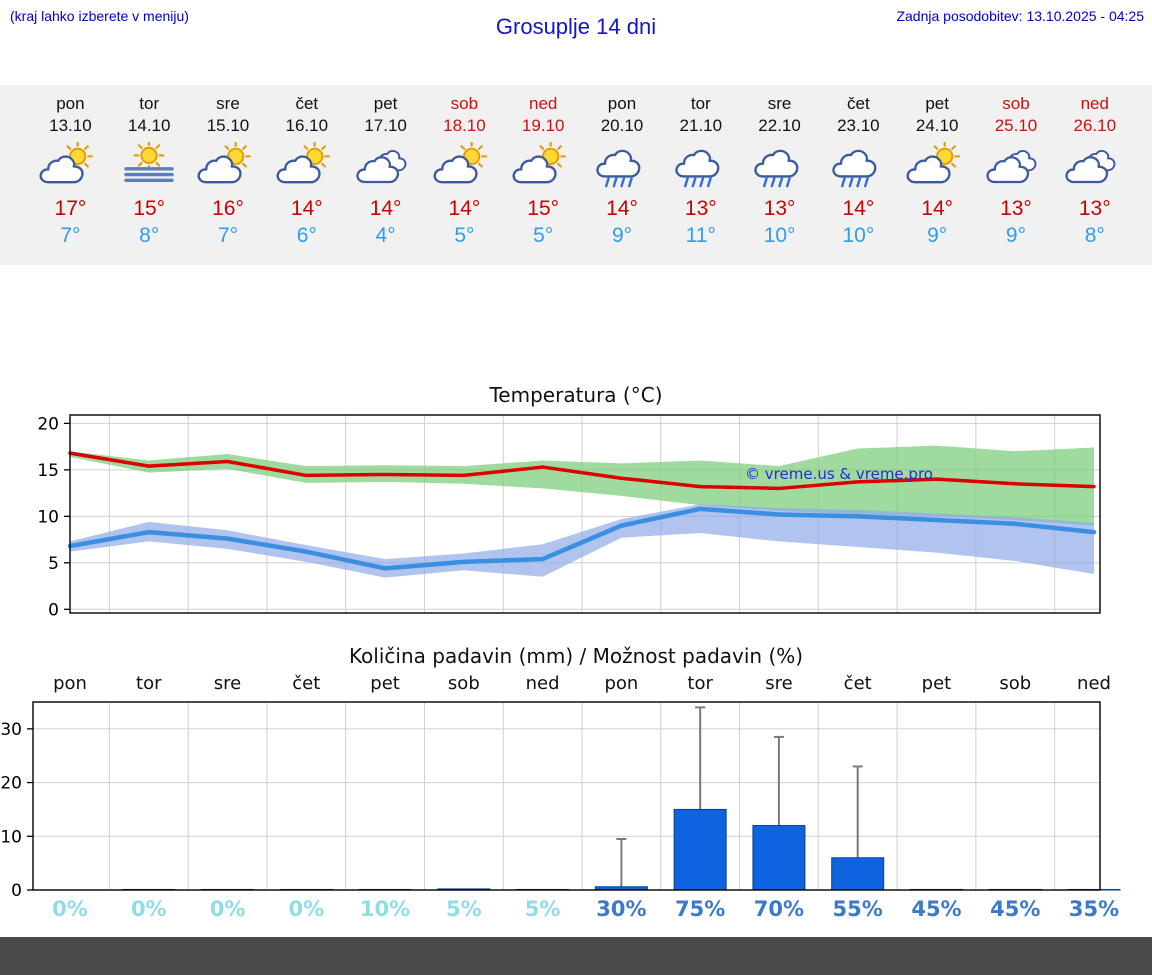 The width and height of the screenshot is (1152, 975). I want to click on probability-label: 35%, so click(1094, 909).